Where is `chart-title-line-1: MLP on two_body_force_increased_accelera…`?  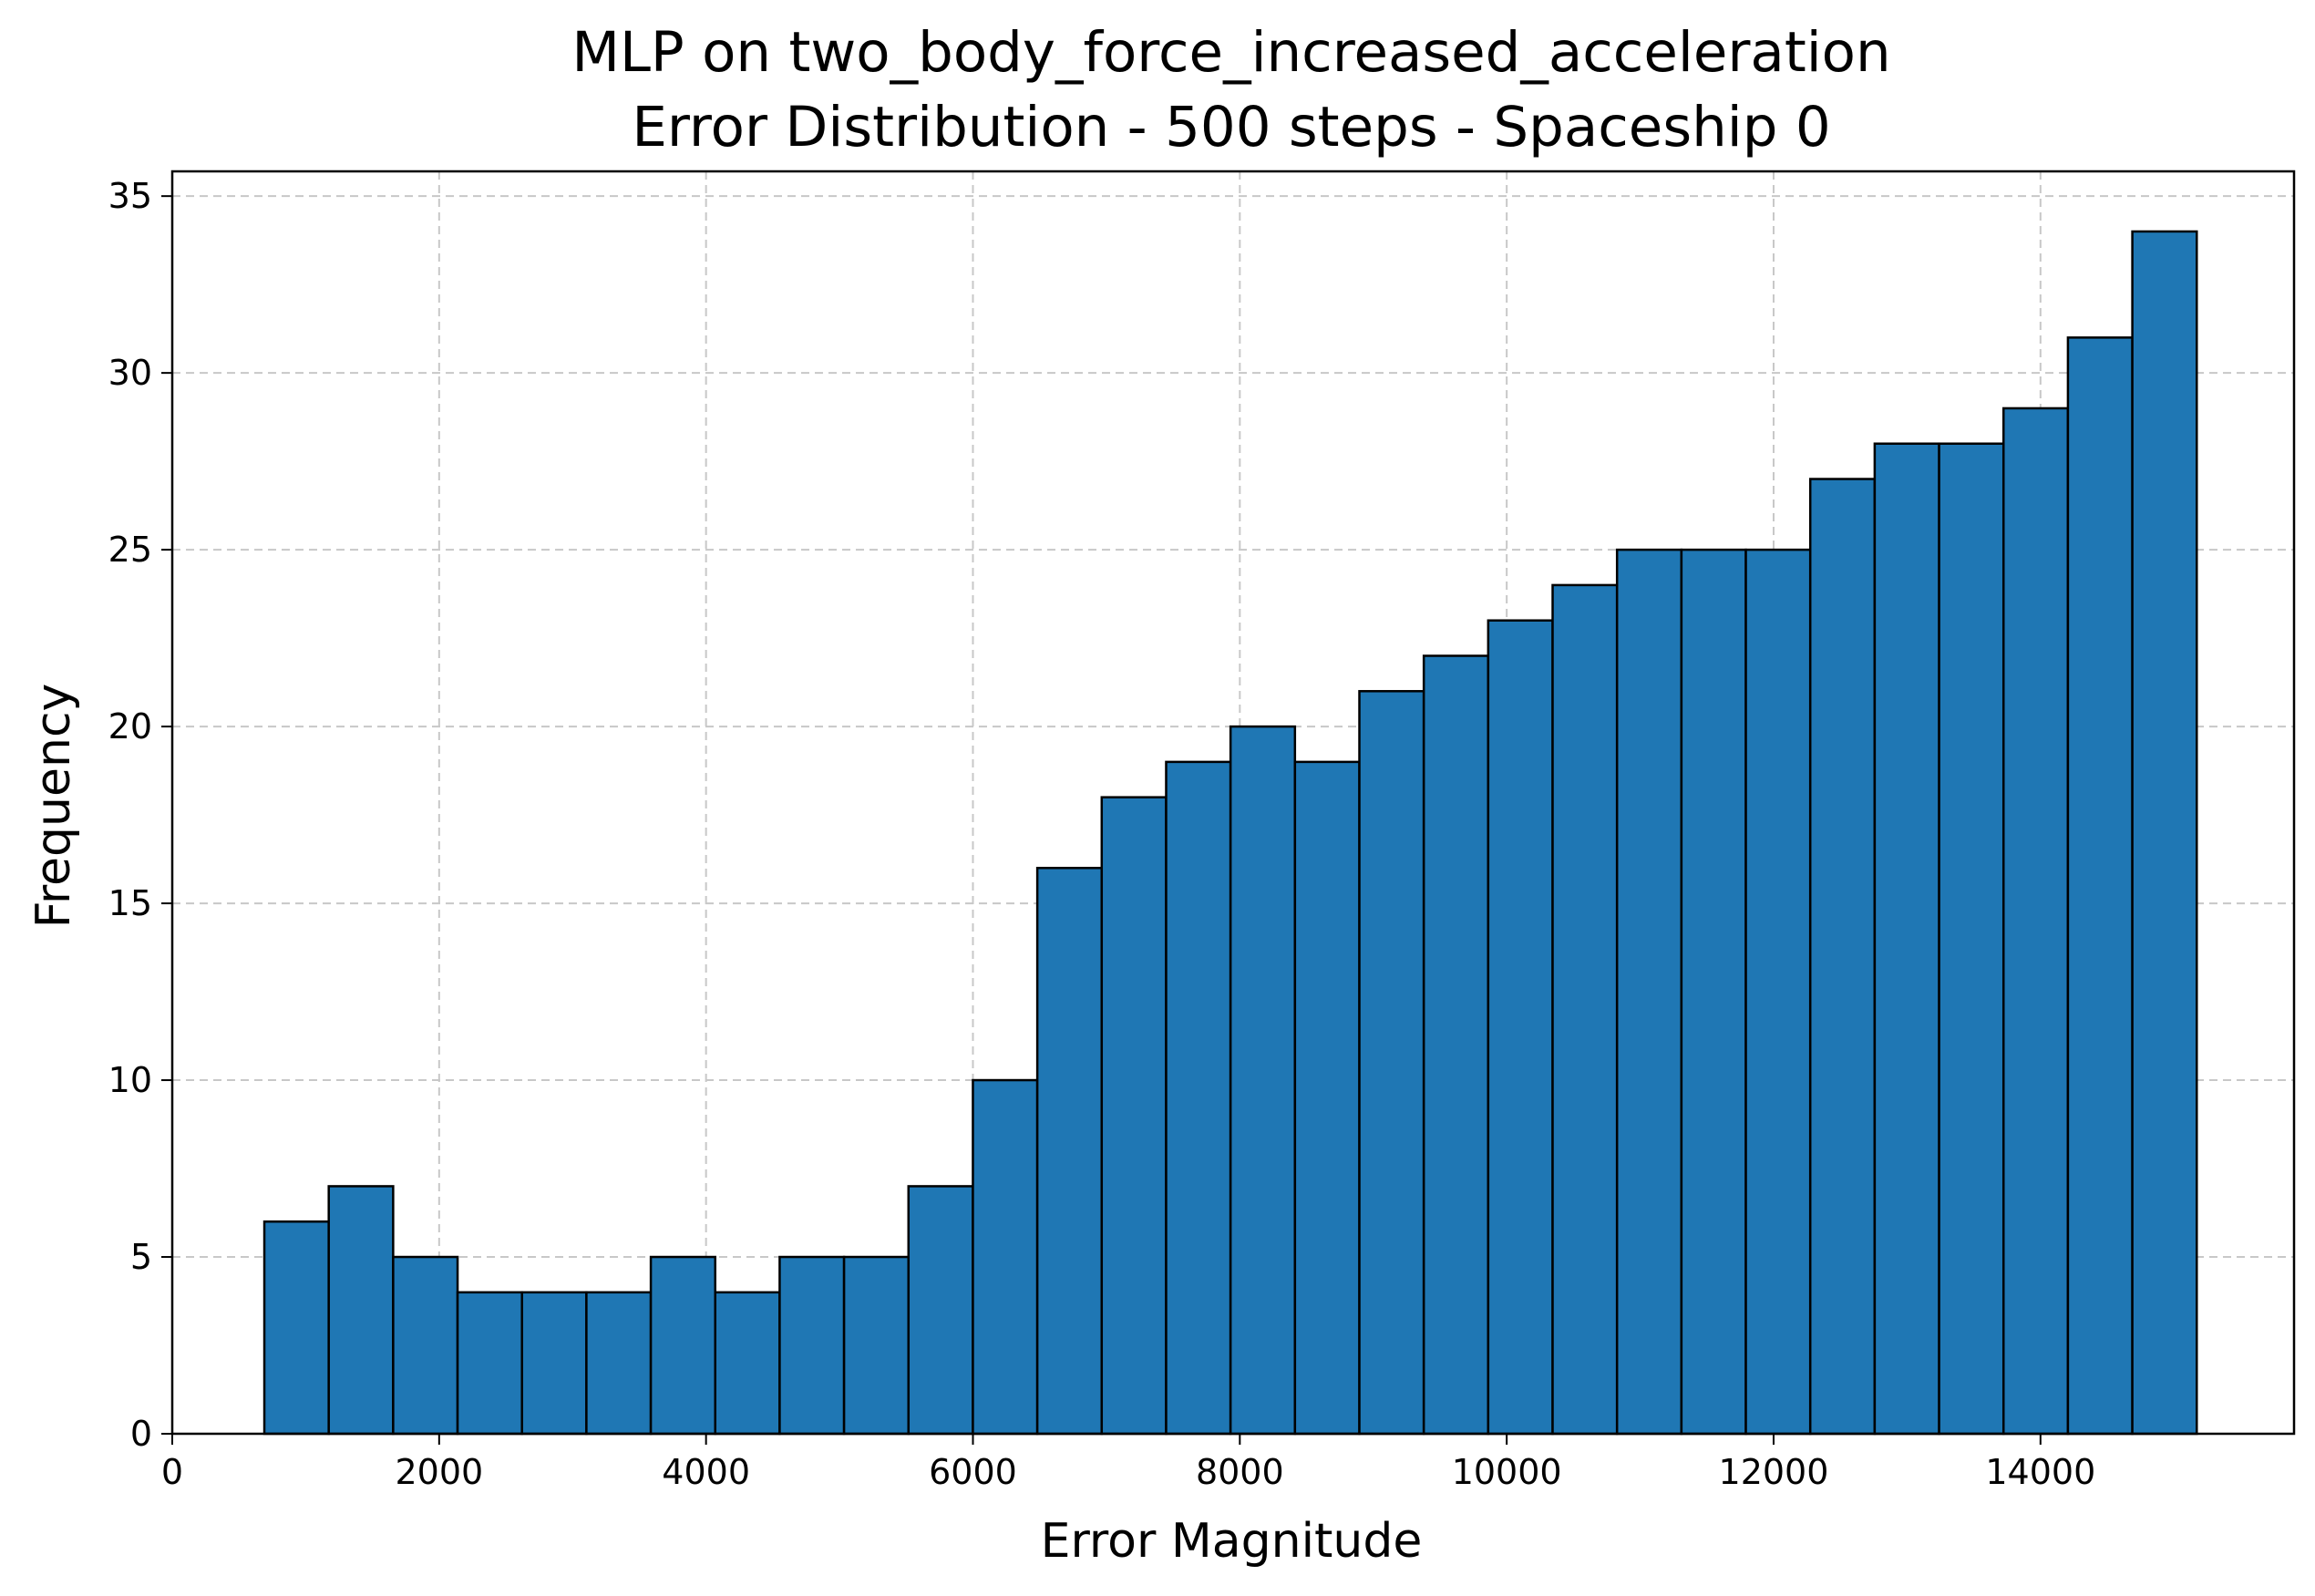
chart-title-line-1: MLP on two_body_force_increased_accelera… is located at coordinates (1230, 52).